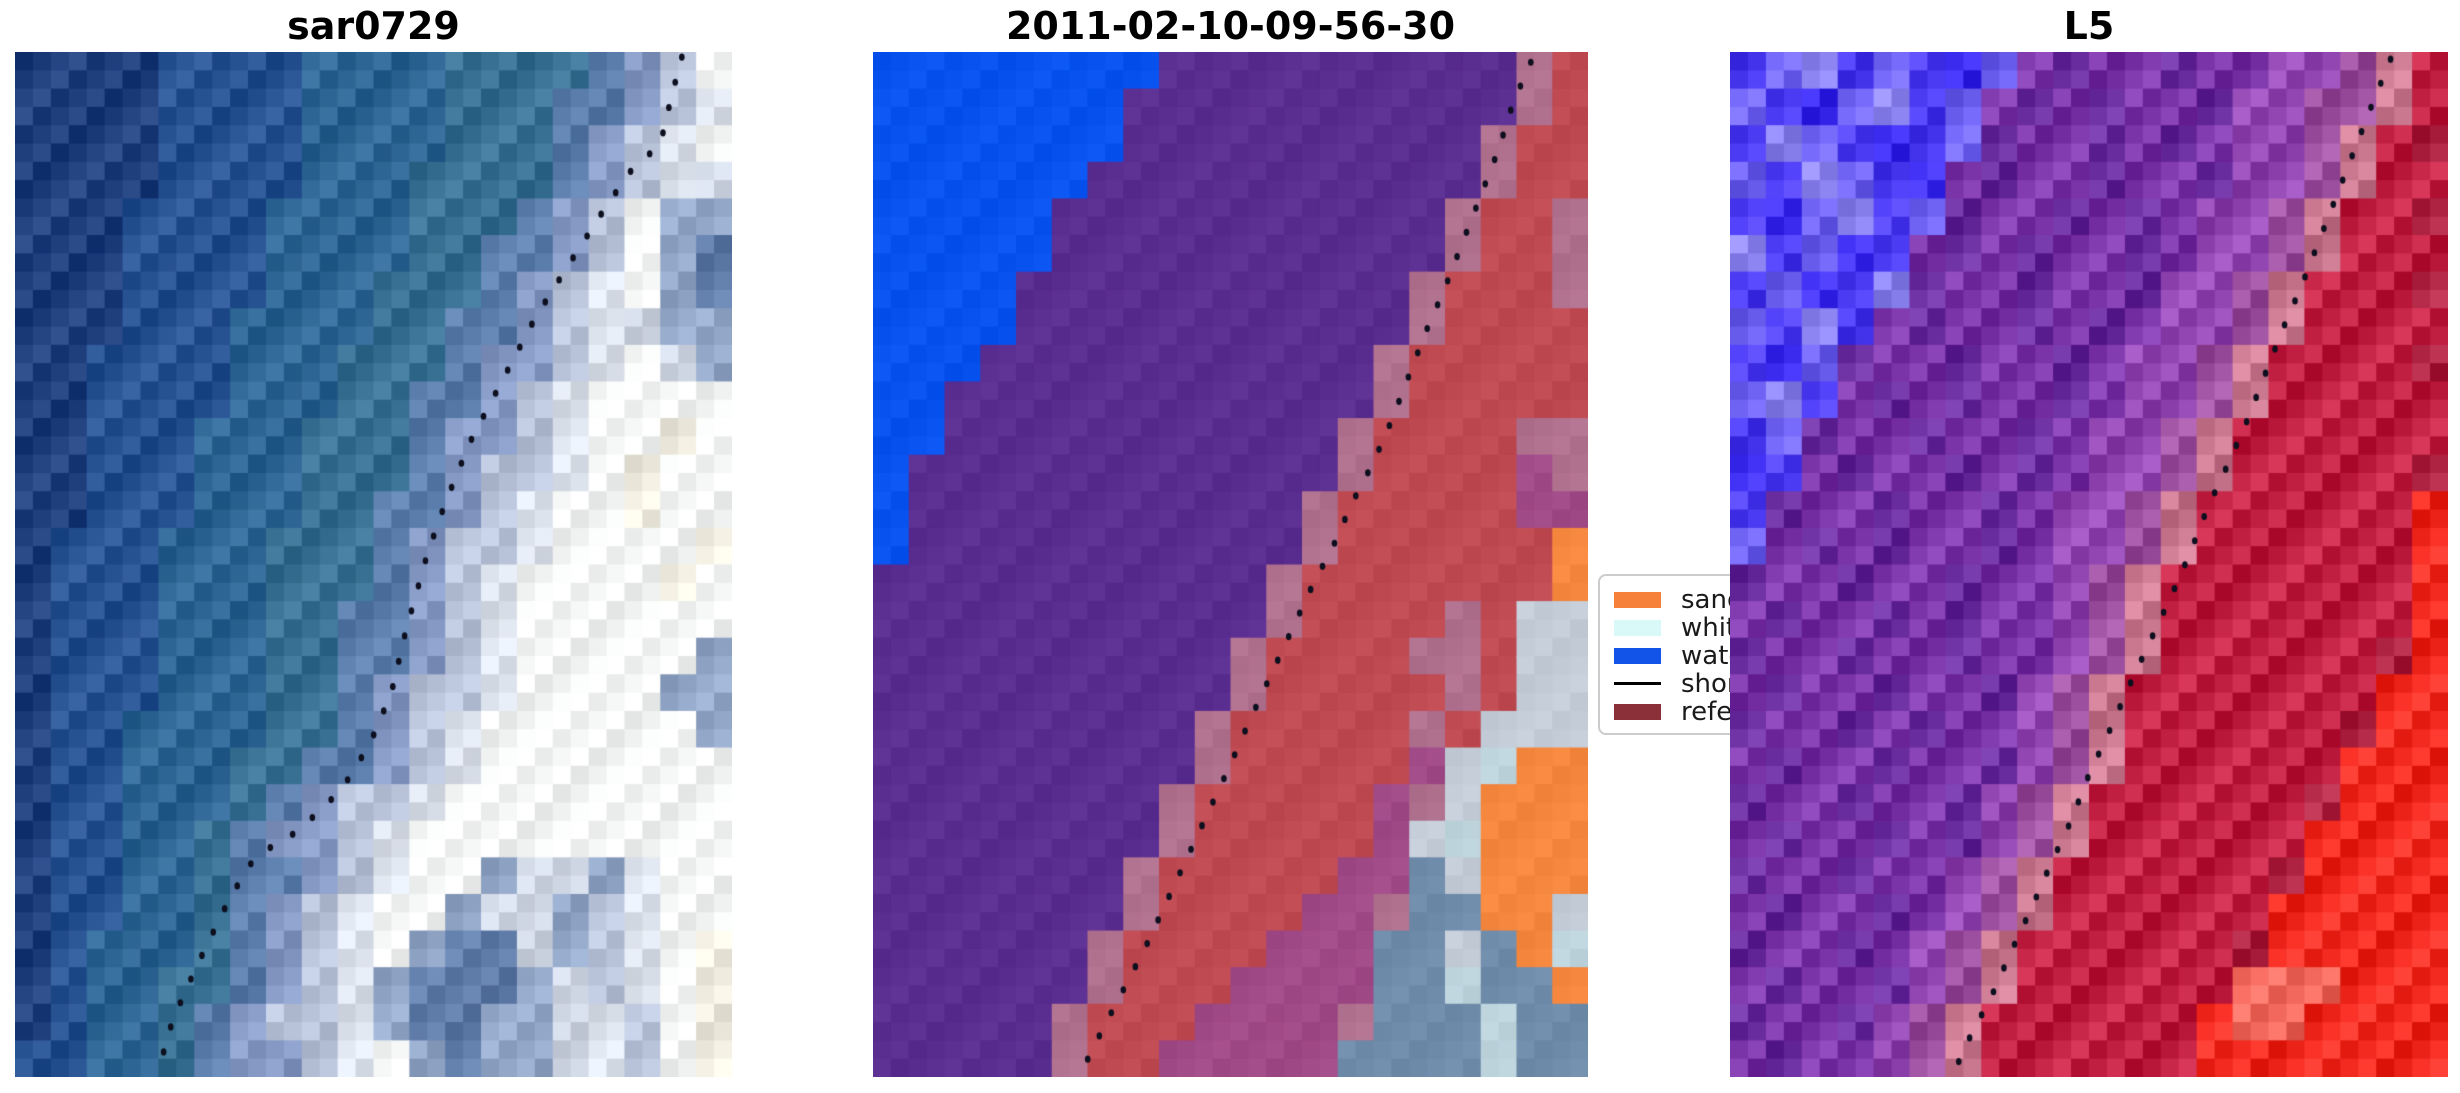 This screenshot has height=1093, width=2460. I want to click on panel-title-classified-date: 2011-02-10-09-56-30, so click(1230, 26).